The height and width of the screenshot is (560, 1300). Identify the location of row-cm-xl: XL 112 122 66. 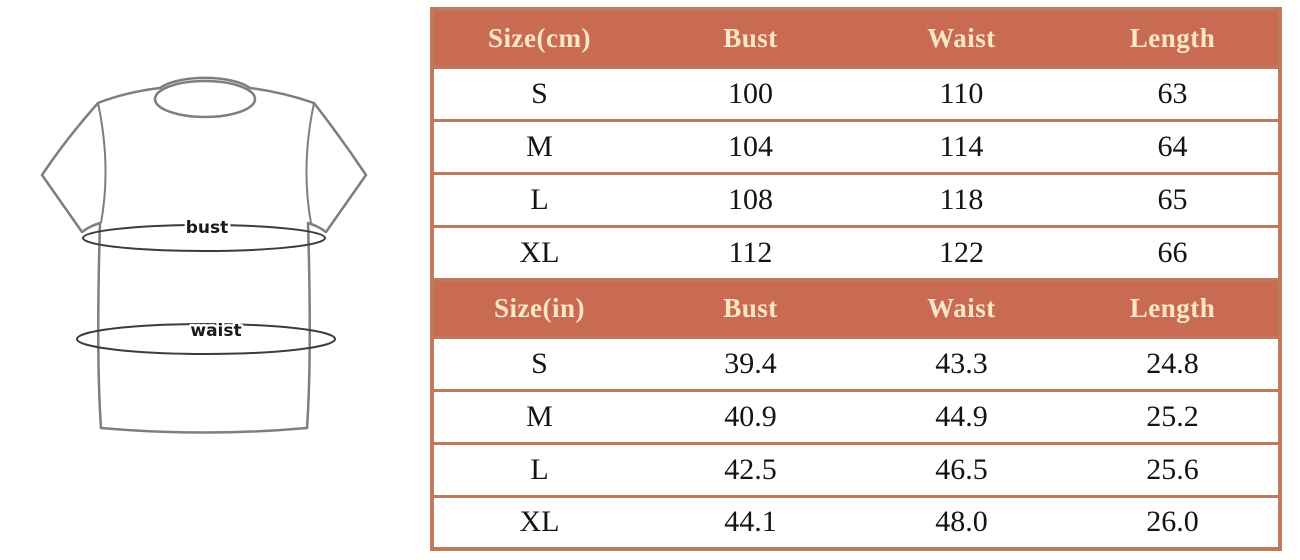
(856, 252).